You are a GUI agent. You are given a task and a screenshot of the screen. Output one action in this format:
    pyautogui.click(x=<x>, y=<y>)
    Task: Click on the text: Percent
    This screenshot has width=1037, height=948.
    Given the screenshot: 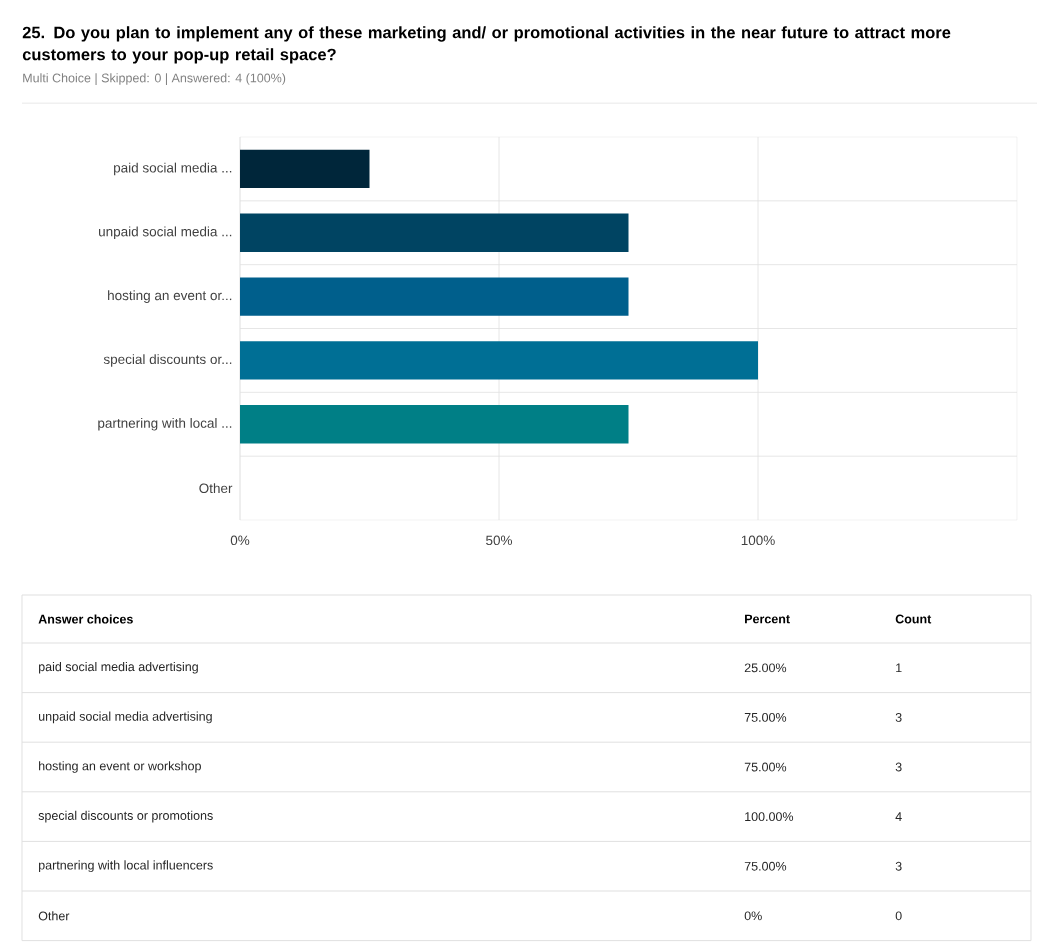 What is the action you would take?
    pyautogui.click(x=767, y=619)
    